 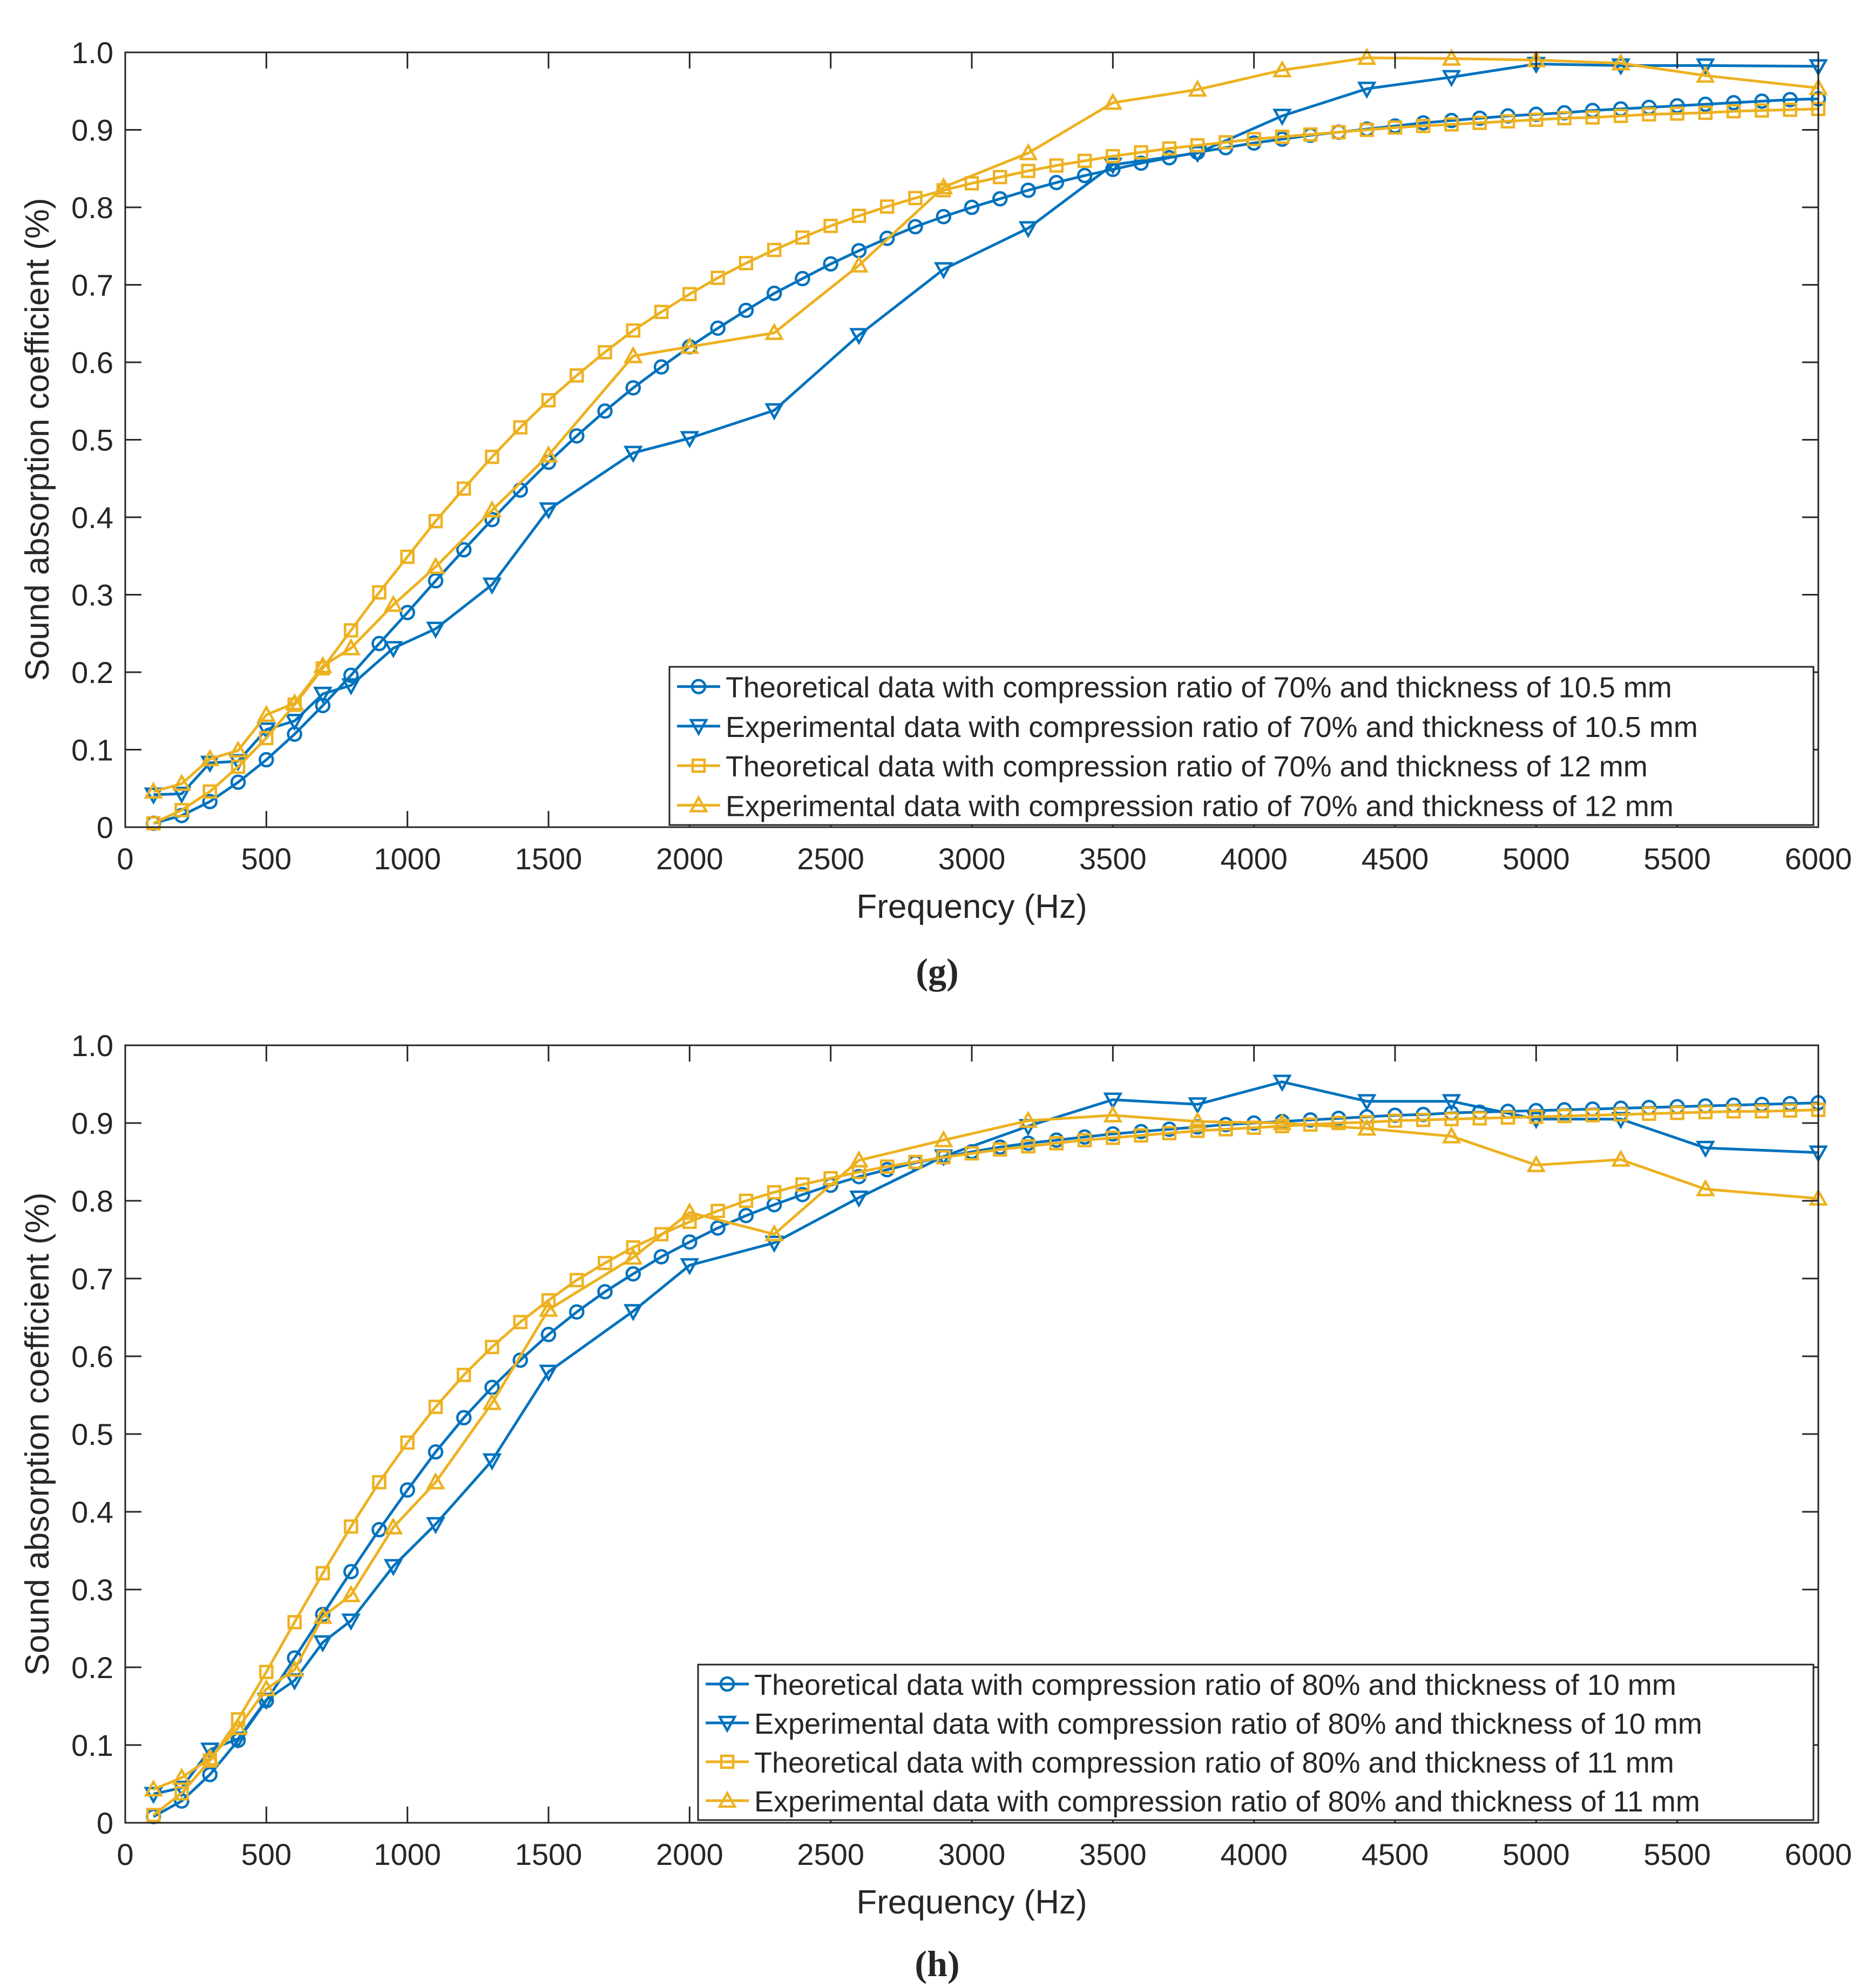 I want to click on x-tick-label: 3500, so click(x=1113, y=859).